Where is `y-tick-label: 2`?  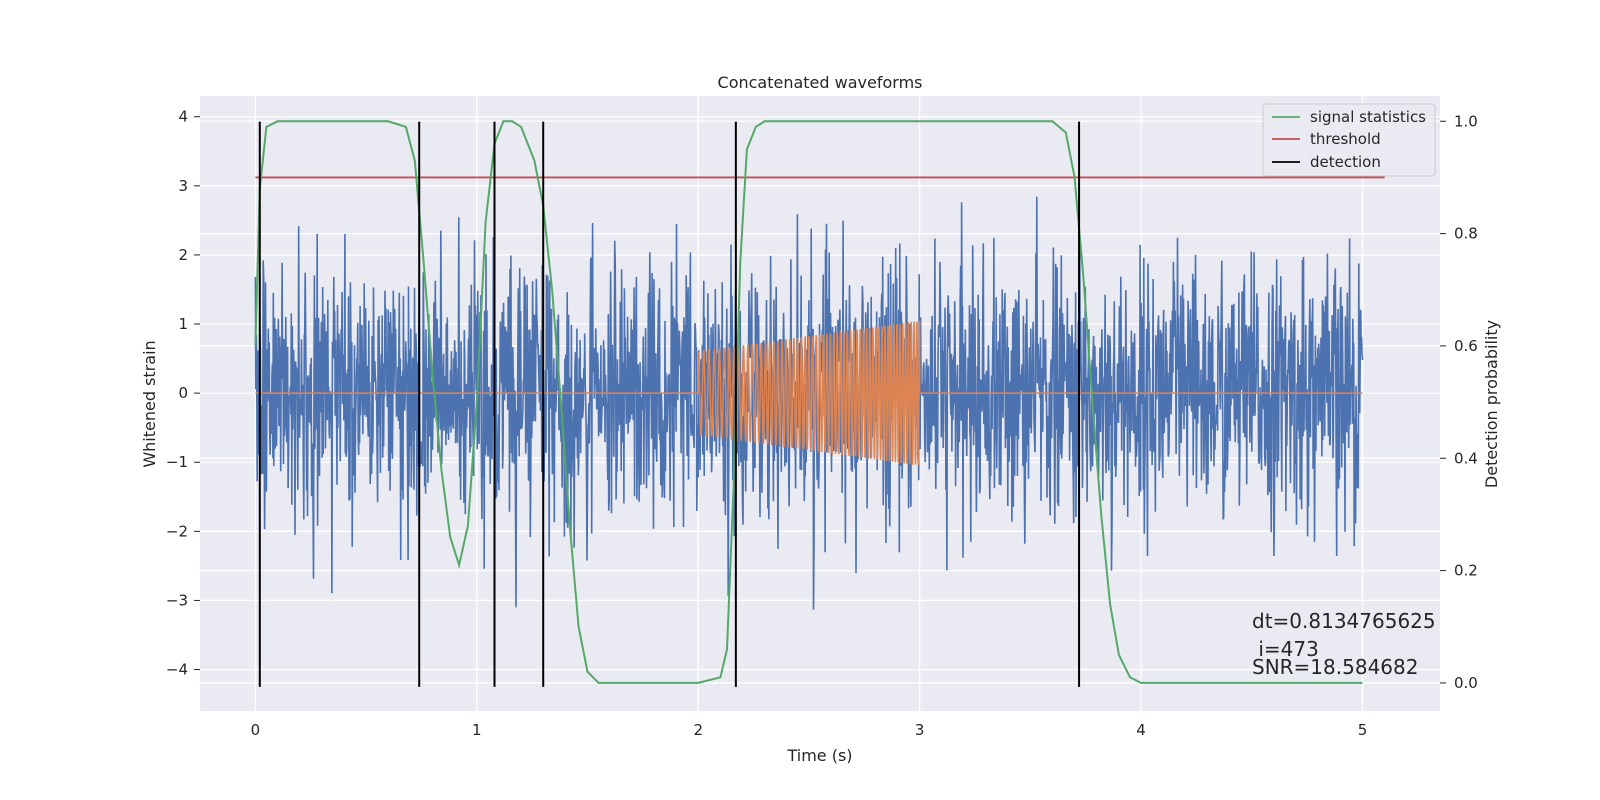 y-tick-label: 2 is located at coordinates (183, 255).